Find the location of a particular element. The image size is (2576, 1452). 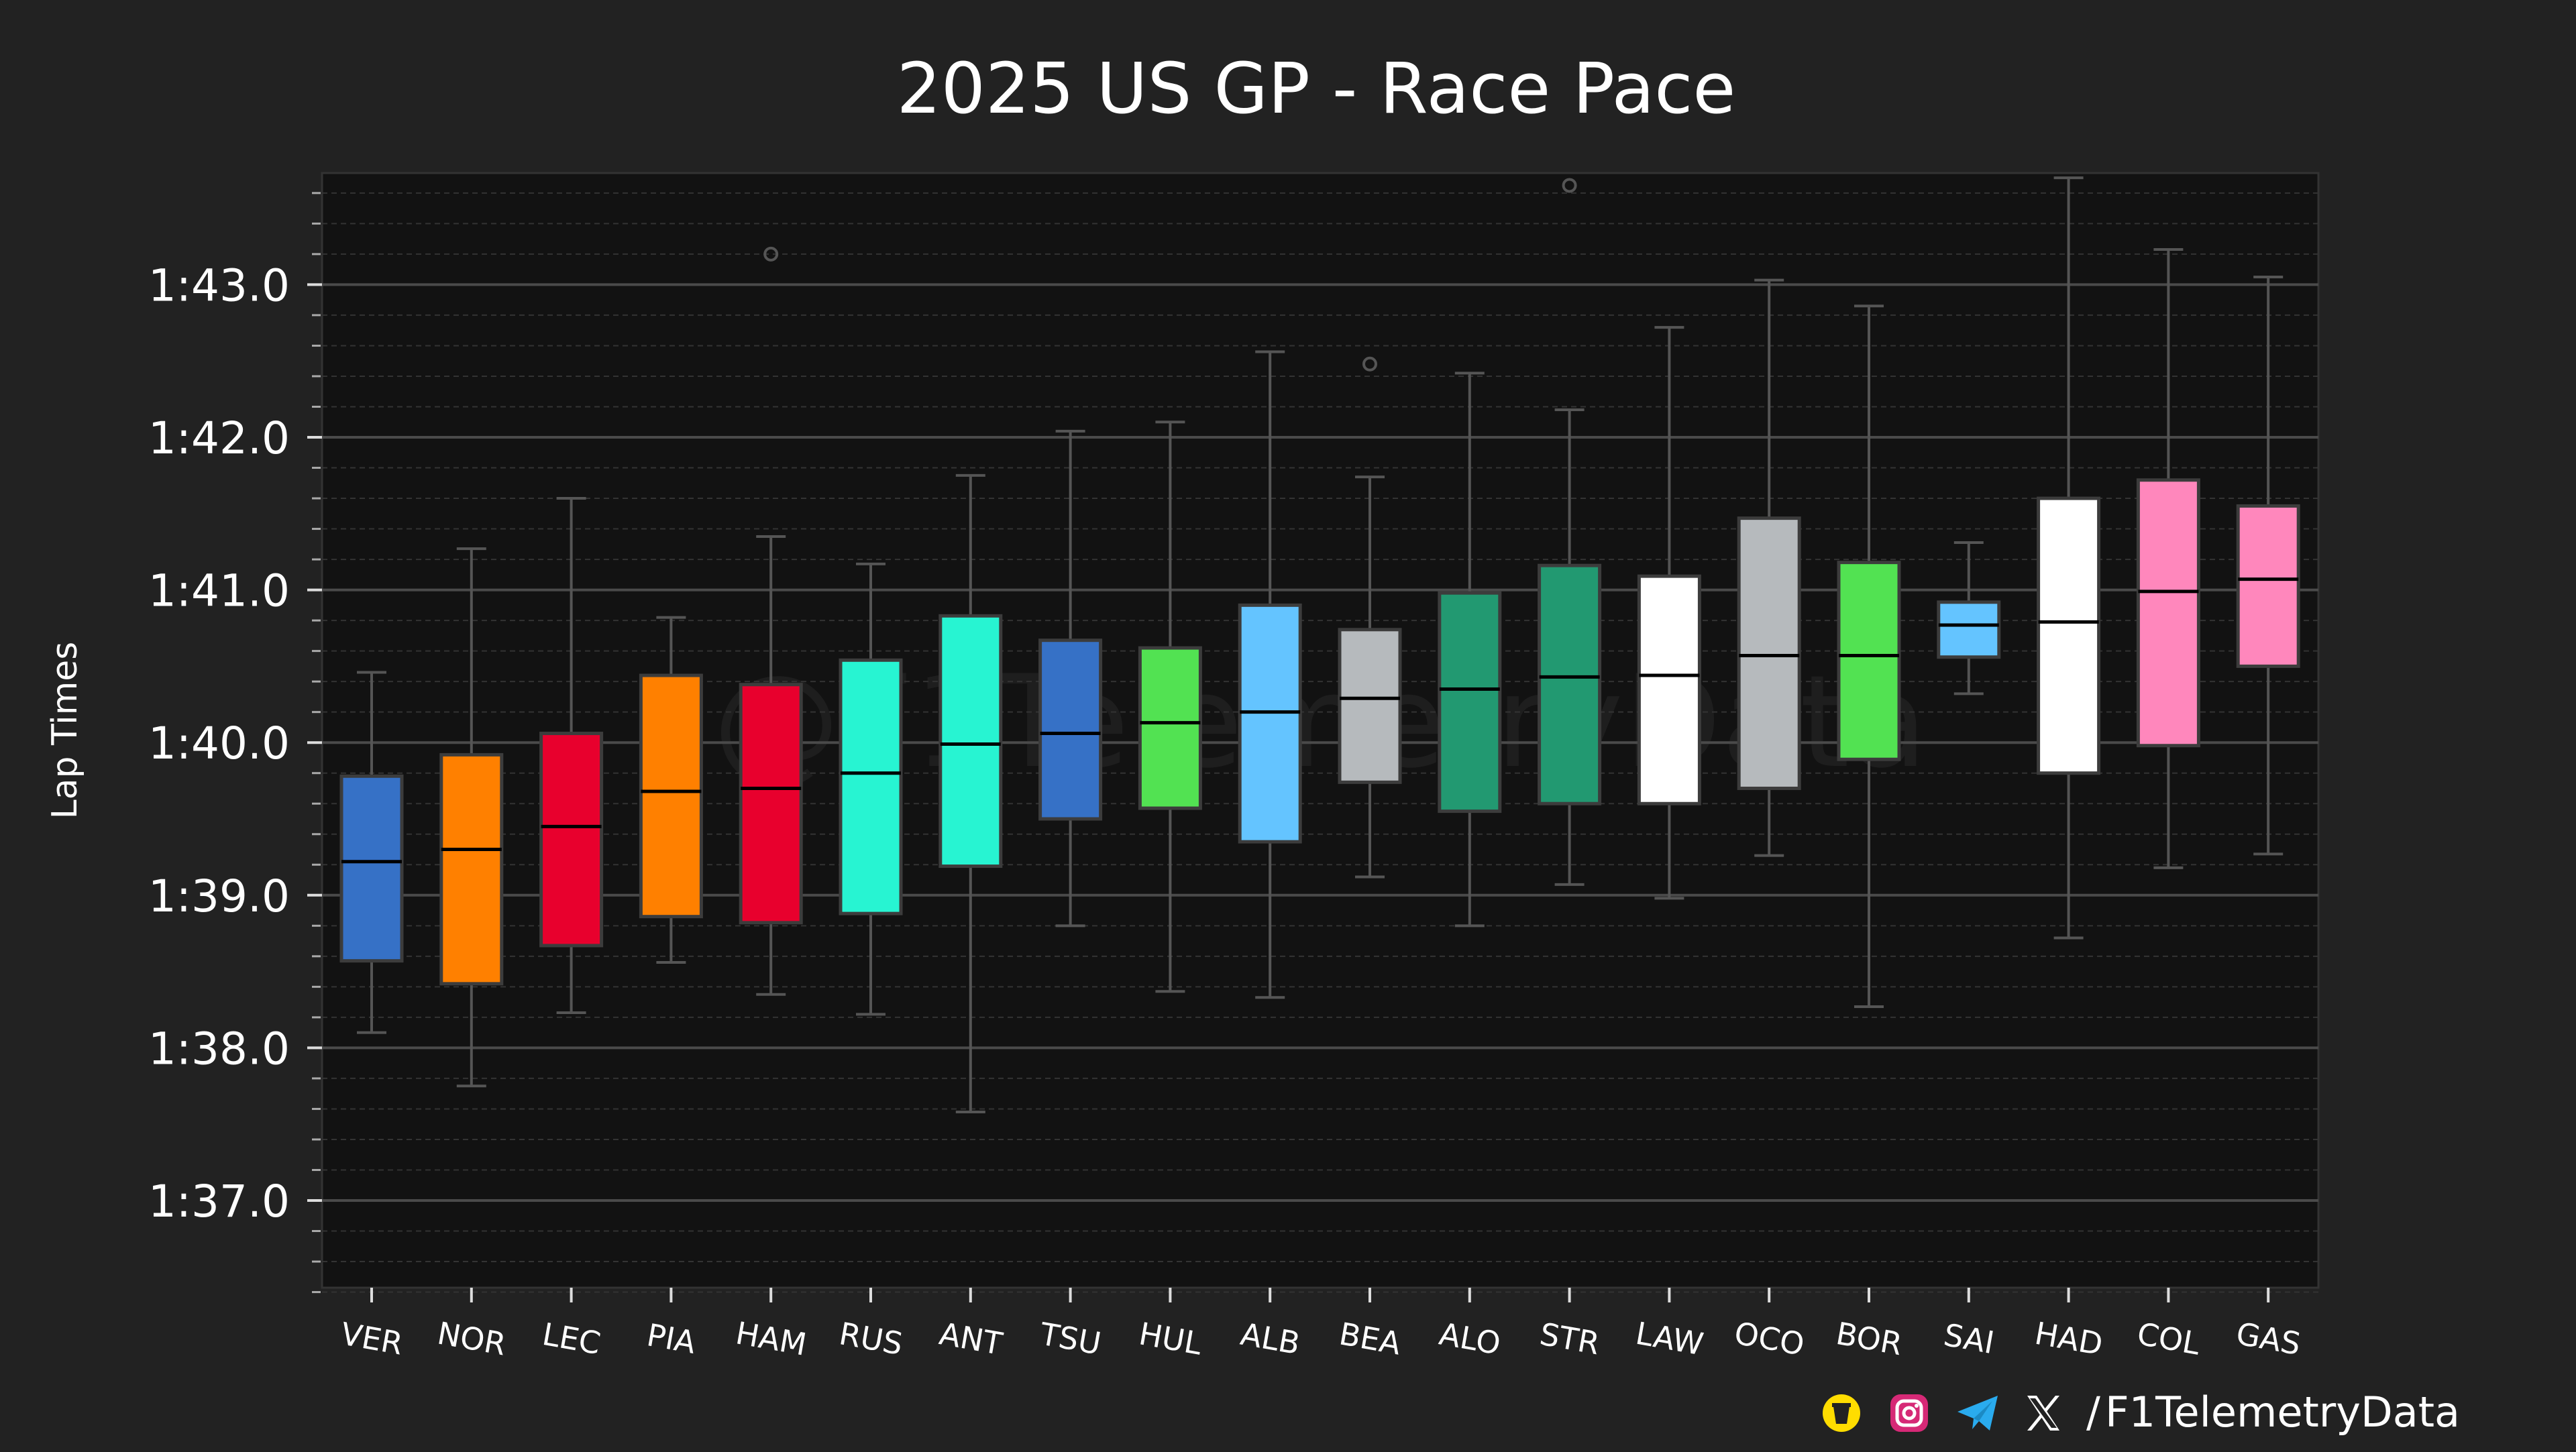

instagram-icon is located at coordinates (1909, 1413).